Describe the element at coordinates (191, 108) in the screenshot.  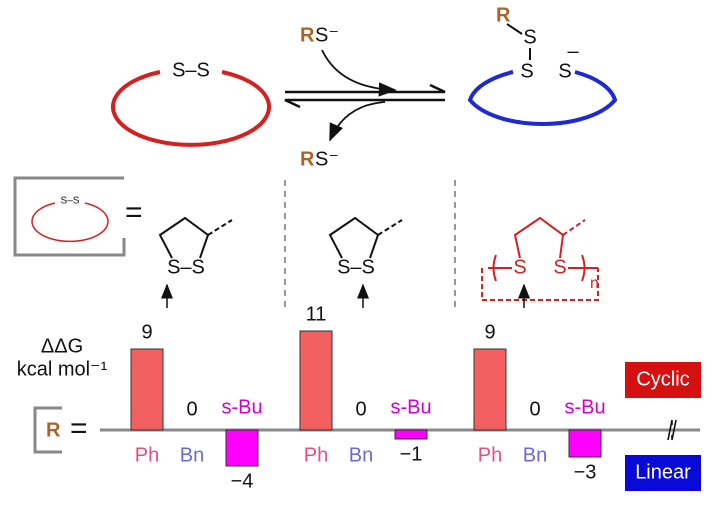
I see `cyclic-ring` at that location.